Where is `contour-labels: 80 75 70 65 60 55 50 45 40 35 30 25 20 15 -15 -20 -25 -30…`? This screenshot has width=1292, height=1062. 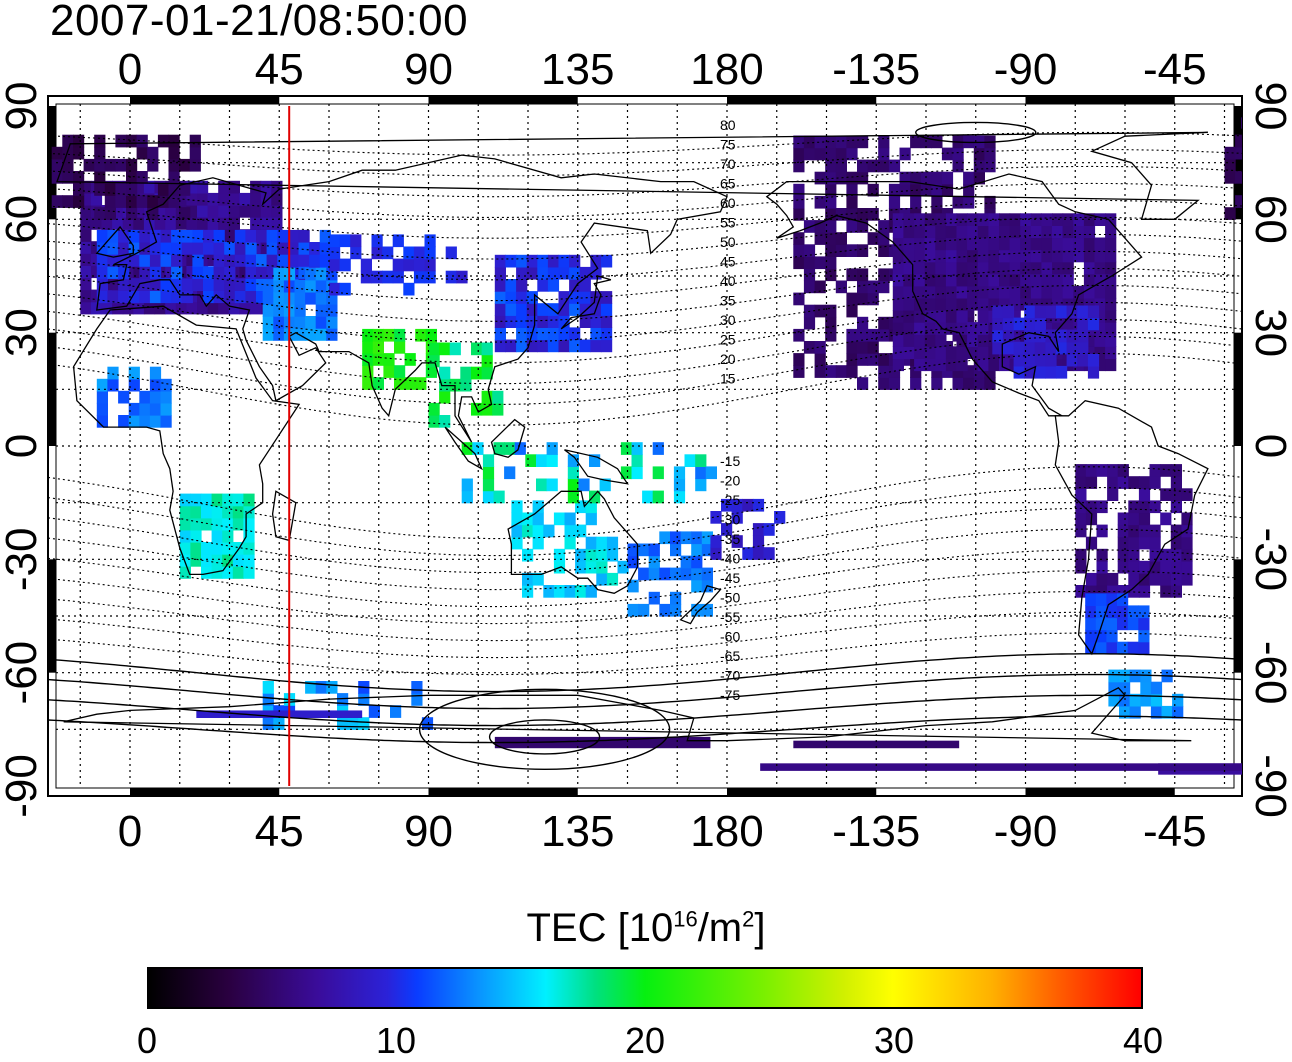 contour-labels: 80 75 70 65 60 55 50 45 40 35 30 25 20 15 -15 -20 -25 -30… is located at coordinates (730, 410).